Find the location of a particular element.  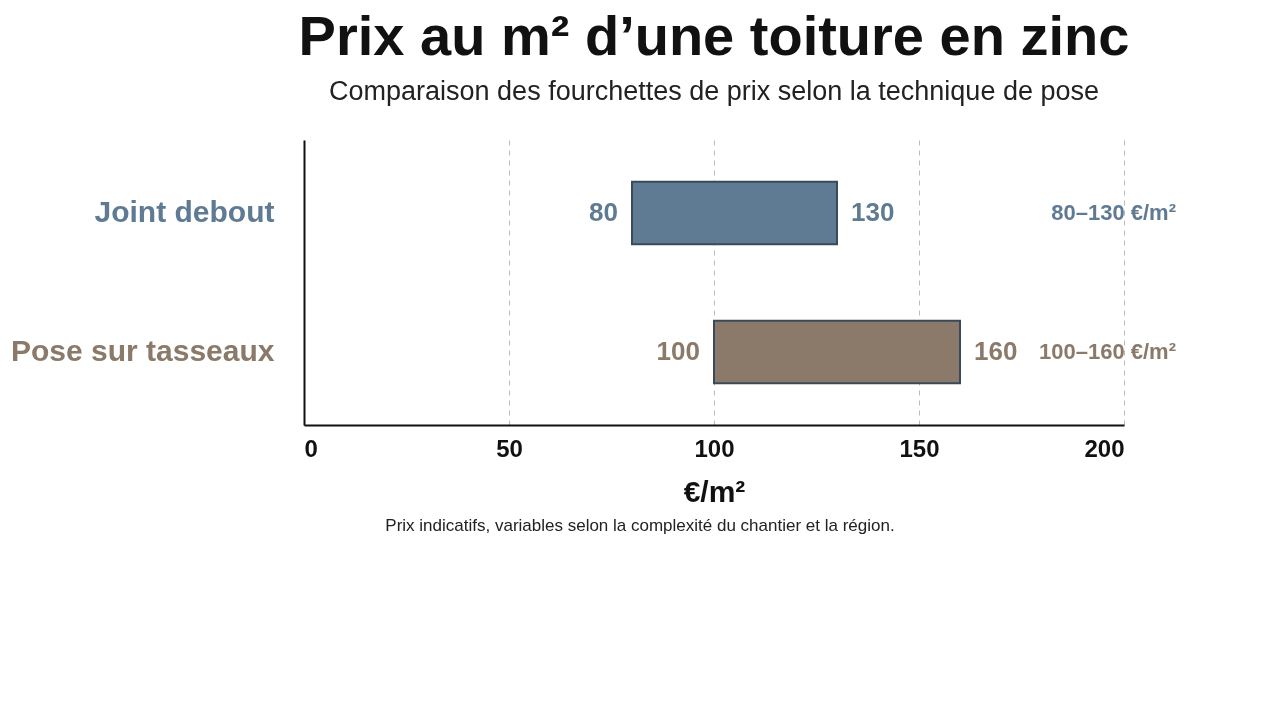

x-tick-label: 100 is located at coordinates (714, 448).